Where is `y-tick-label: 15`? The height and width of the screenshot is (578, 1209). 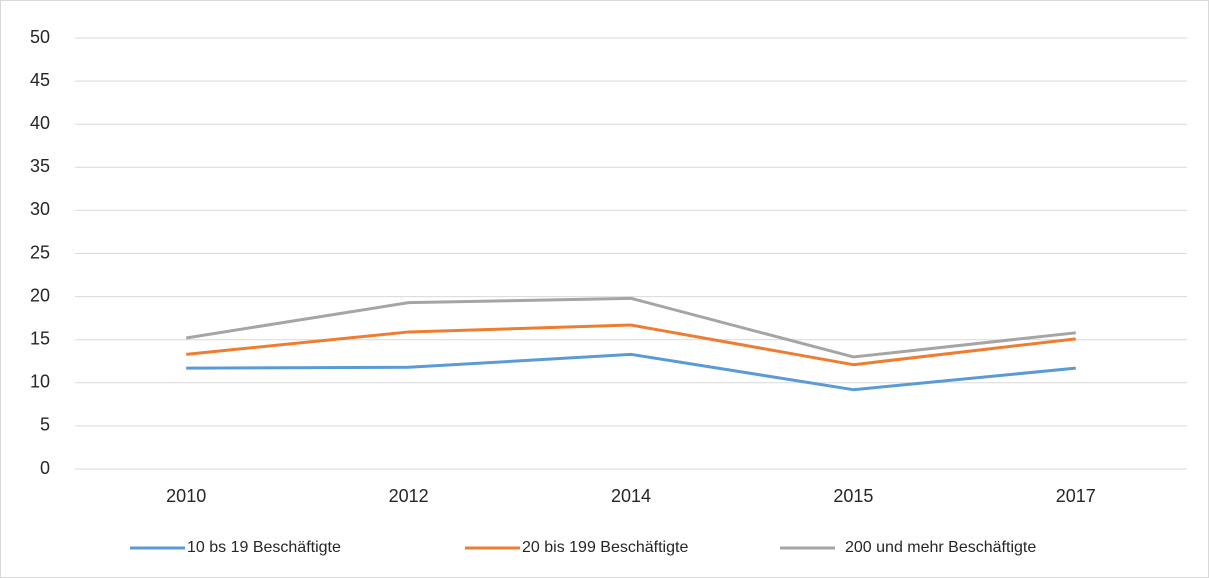
y-tick-label: 15 is located at coordinates (40, 338).